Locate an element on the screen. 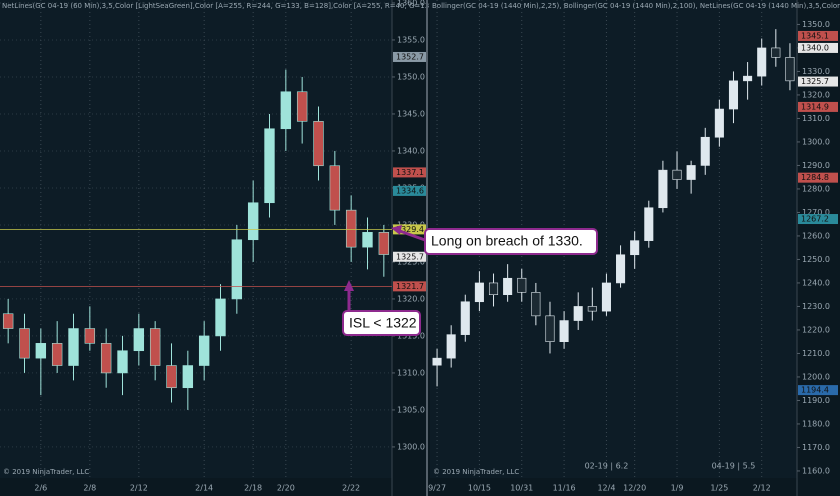  price-marker-label: 1334.6 is located at coordinates (410, 190).